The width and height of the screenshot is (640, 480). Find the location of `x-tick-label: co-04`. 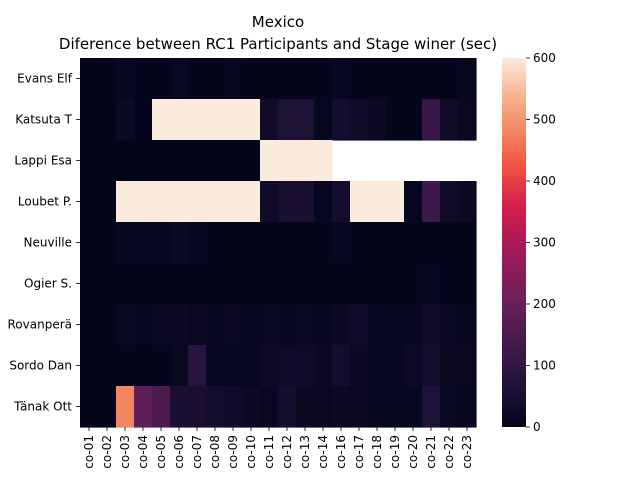

x-tick-label: co-04 is located at coordinates (143, 452).